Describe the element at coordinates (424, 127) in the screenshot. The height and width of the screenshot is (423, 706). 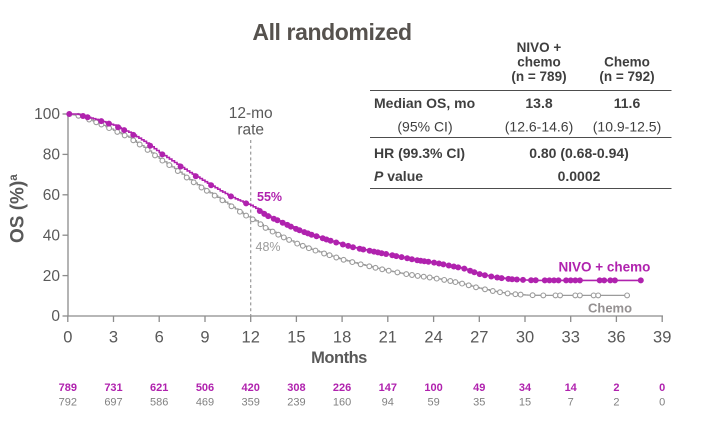
I see `svg-text: (95% CI)` at that location.